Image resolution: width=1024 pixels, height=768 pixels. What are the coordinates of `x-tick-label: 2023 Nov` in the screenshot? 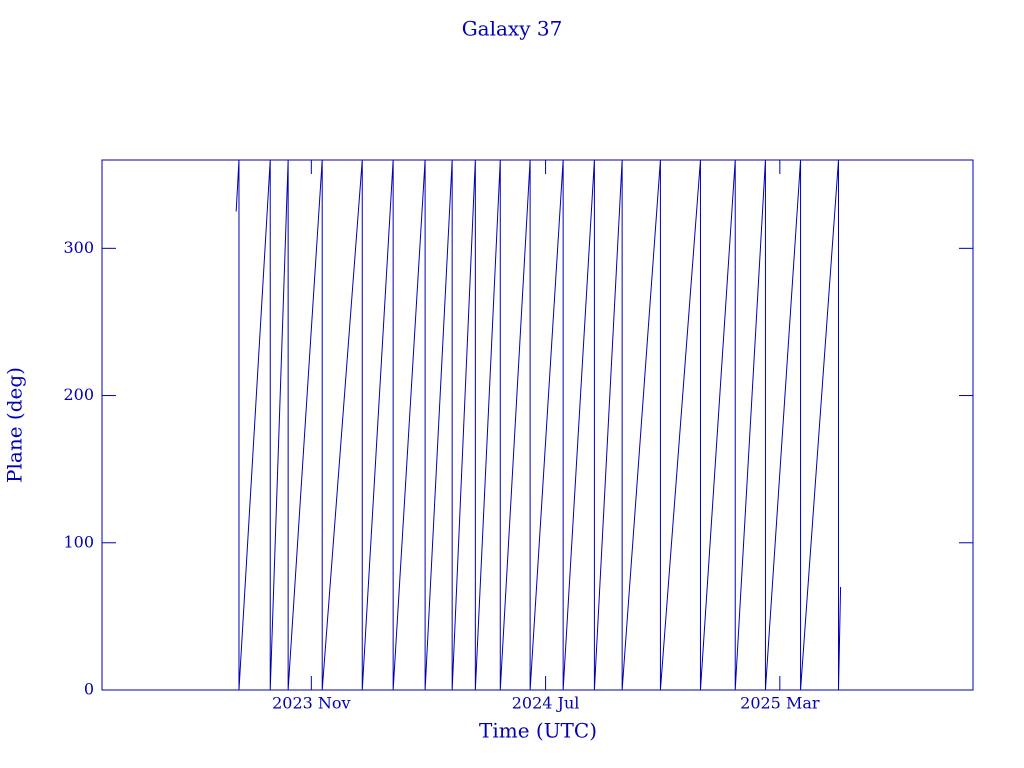 It's located at (311, 703).